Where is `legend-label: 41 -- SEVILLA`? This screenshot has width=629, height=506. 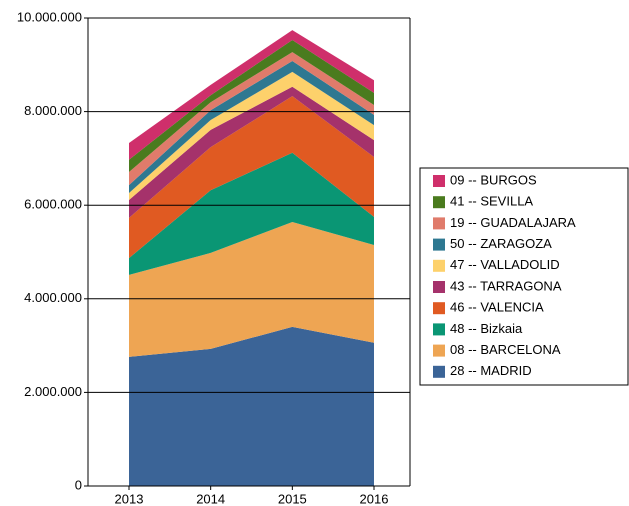
legend-label: 41 -- SEVILLA is located at coordinates (491, 201).